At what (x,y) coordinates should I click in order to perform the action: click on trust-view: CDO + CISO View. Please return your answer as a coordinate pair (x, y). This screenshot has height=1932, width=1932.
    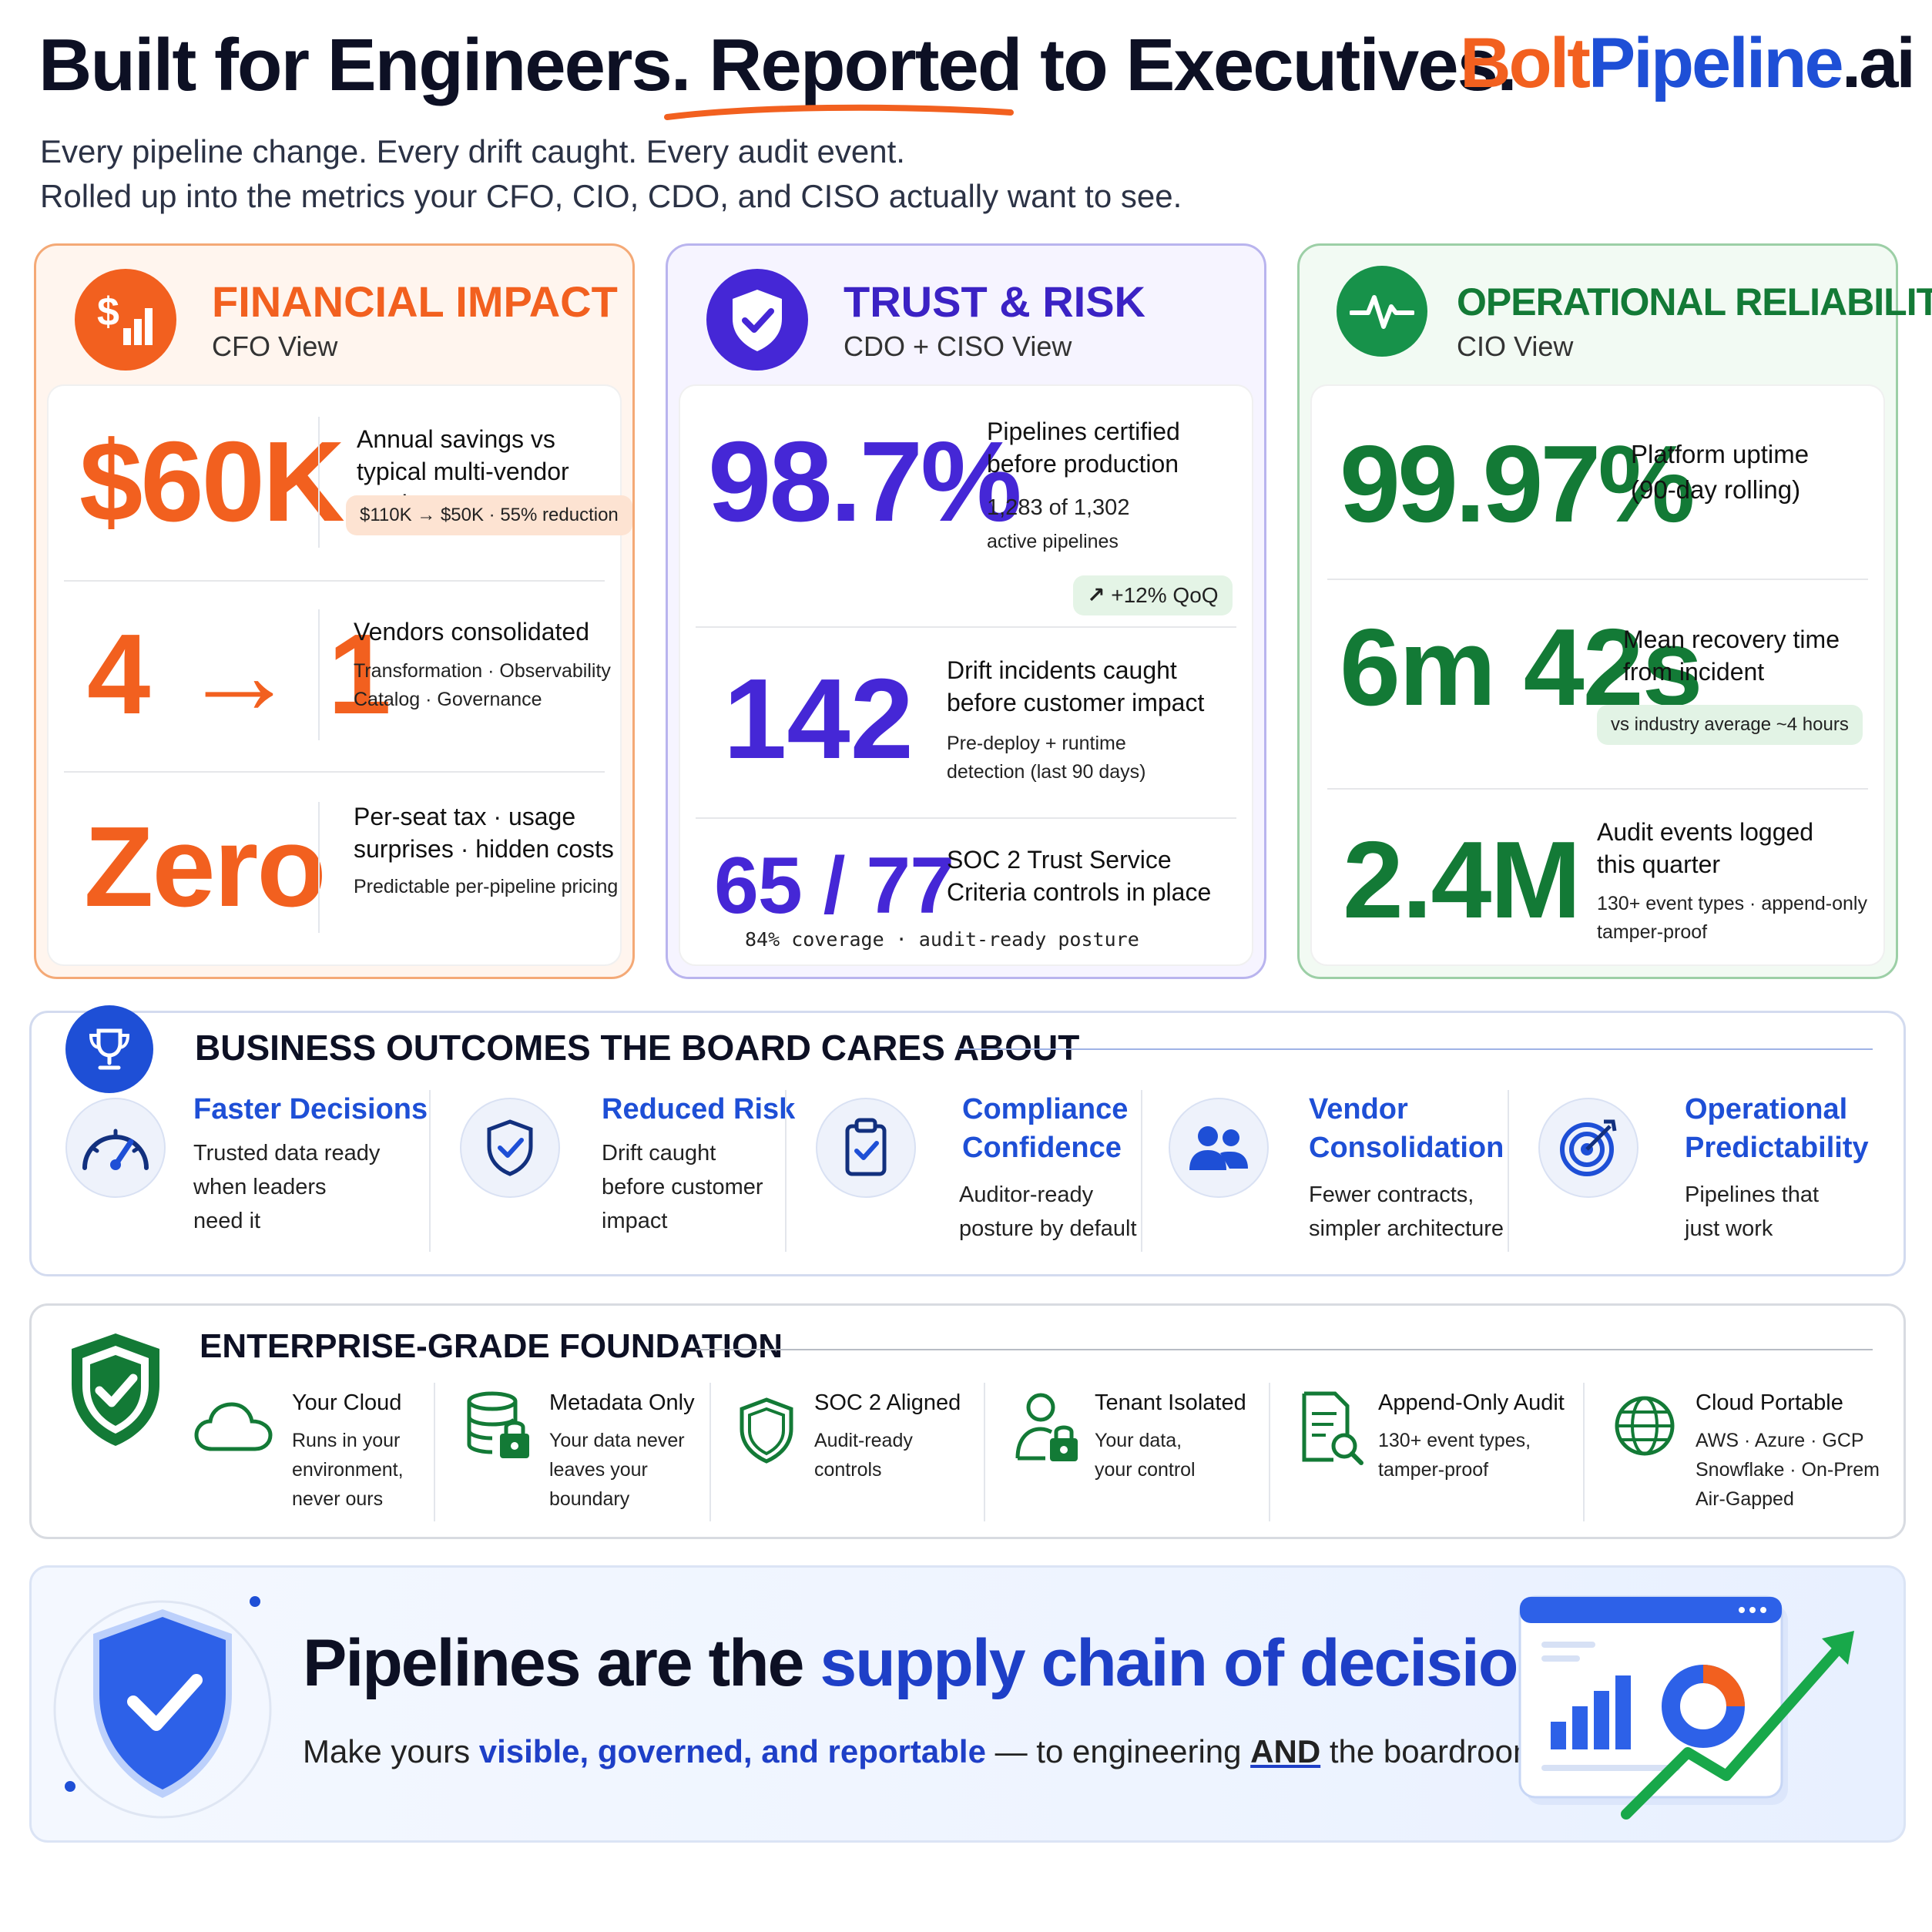
    Looking at the image, I should click on (958, 346).